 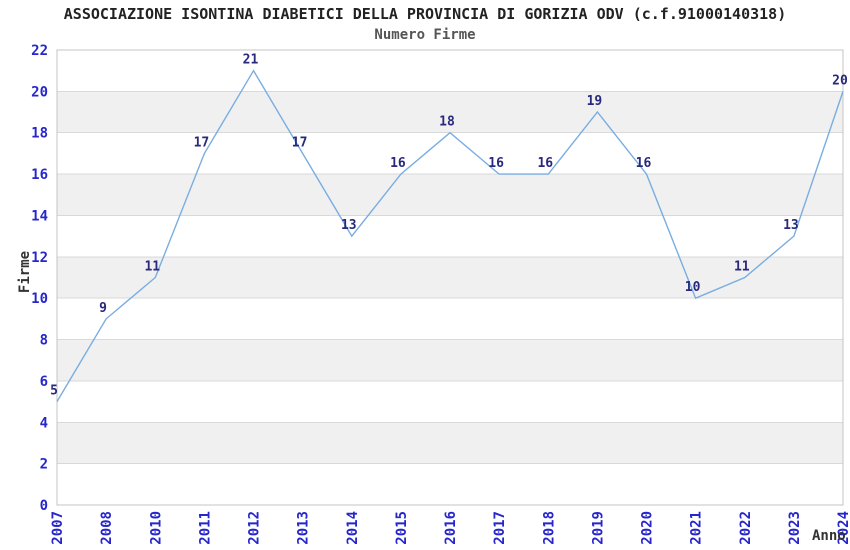 I want to click on y-tick-label: 22, so click(x=39, y=51).